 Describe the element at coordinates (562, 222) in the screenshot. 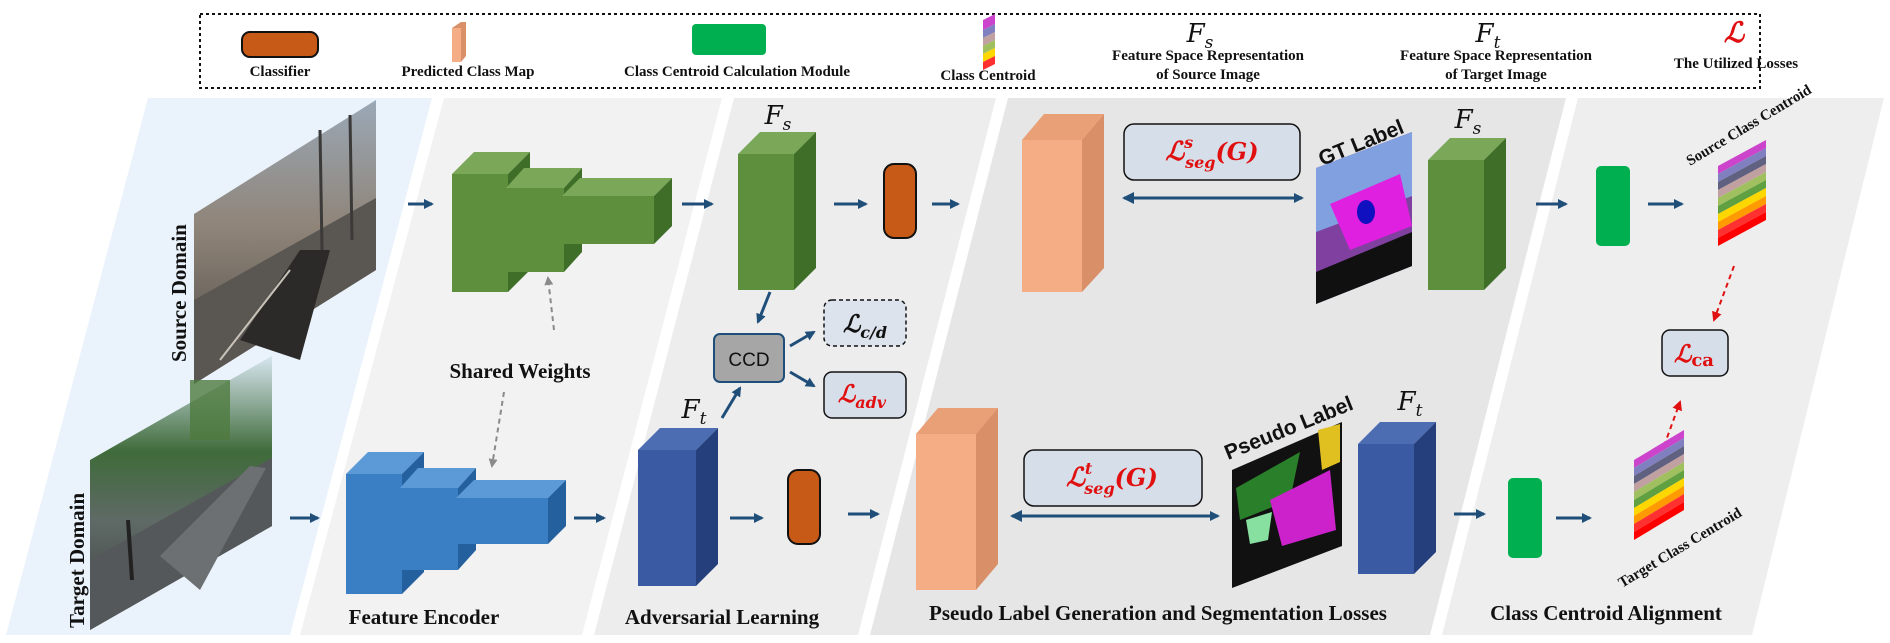

I see `source-encoder-block` at that location.